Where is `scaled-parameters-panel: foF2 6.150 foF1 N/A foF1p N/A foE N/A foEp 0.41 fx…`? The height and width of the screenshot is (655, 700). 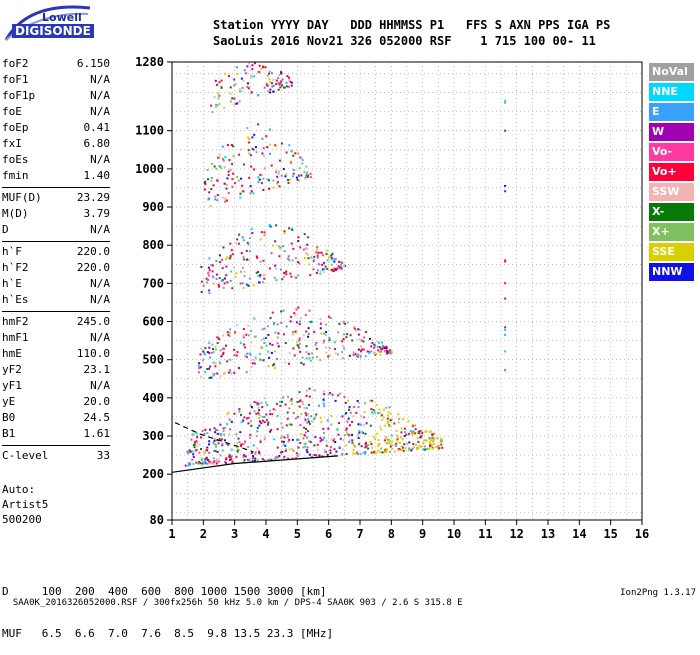 scaled-parameters-panel: foF2 6.150 foF1 N/A foF1p N/A foE N/A foEp 0.41 fx… is located at coordinates (56, 260).